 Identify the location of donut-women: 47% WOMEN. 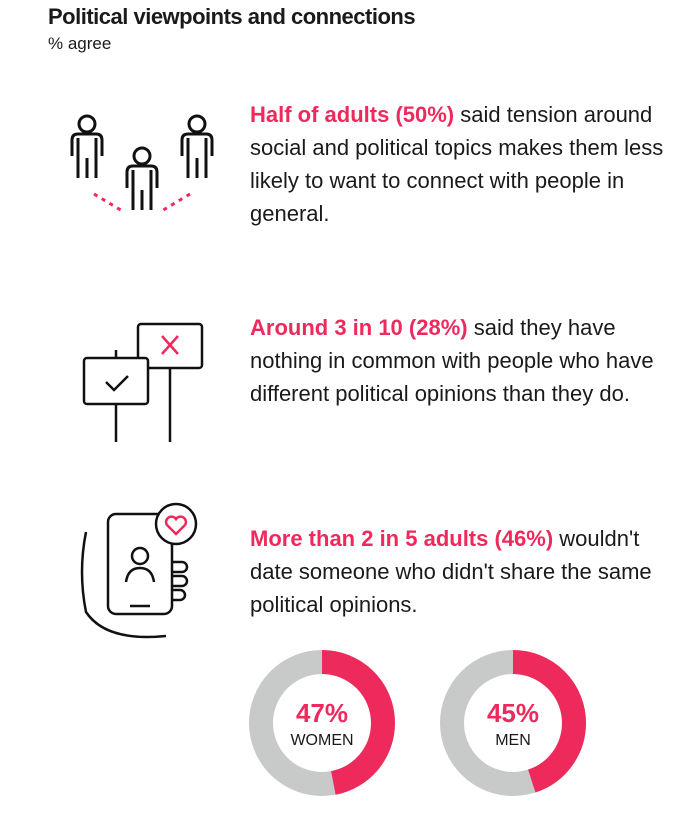
(322, 723).